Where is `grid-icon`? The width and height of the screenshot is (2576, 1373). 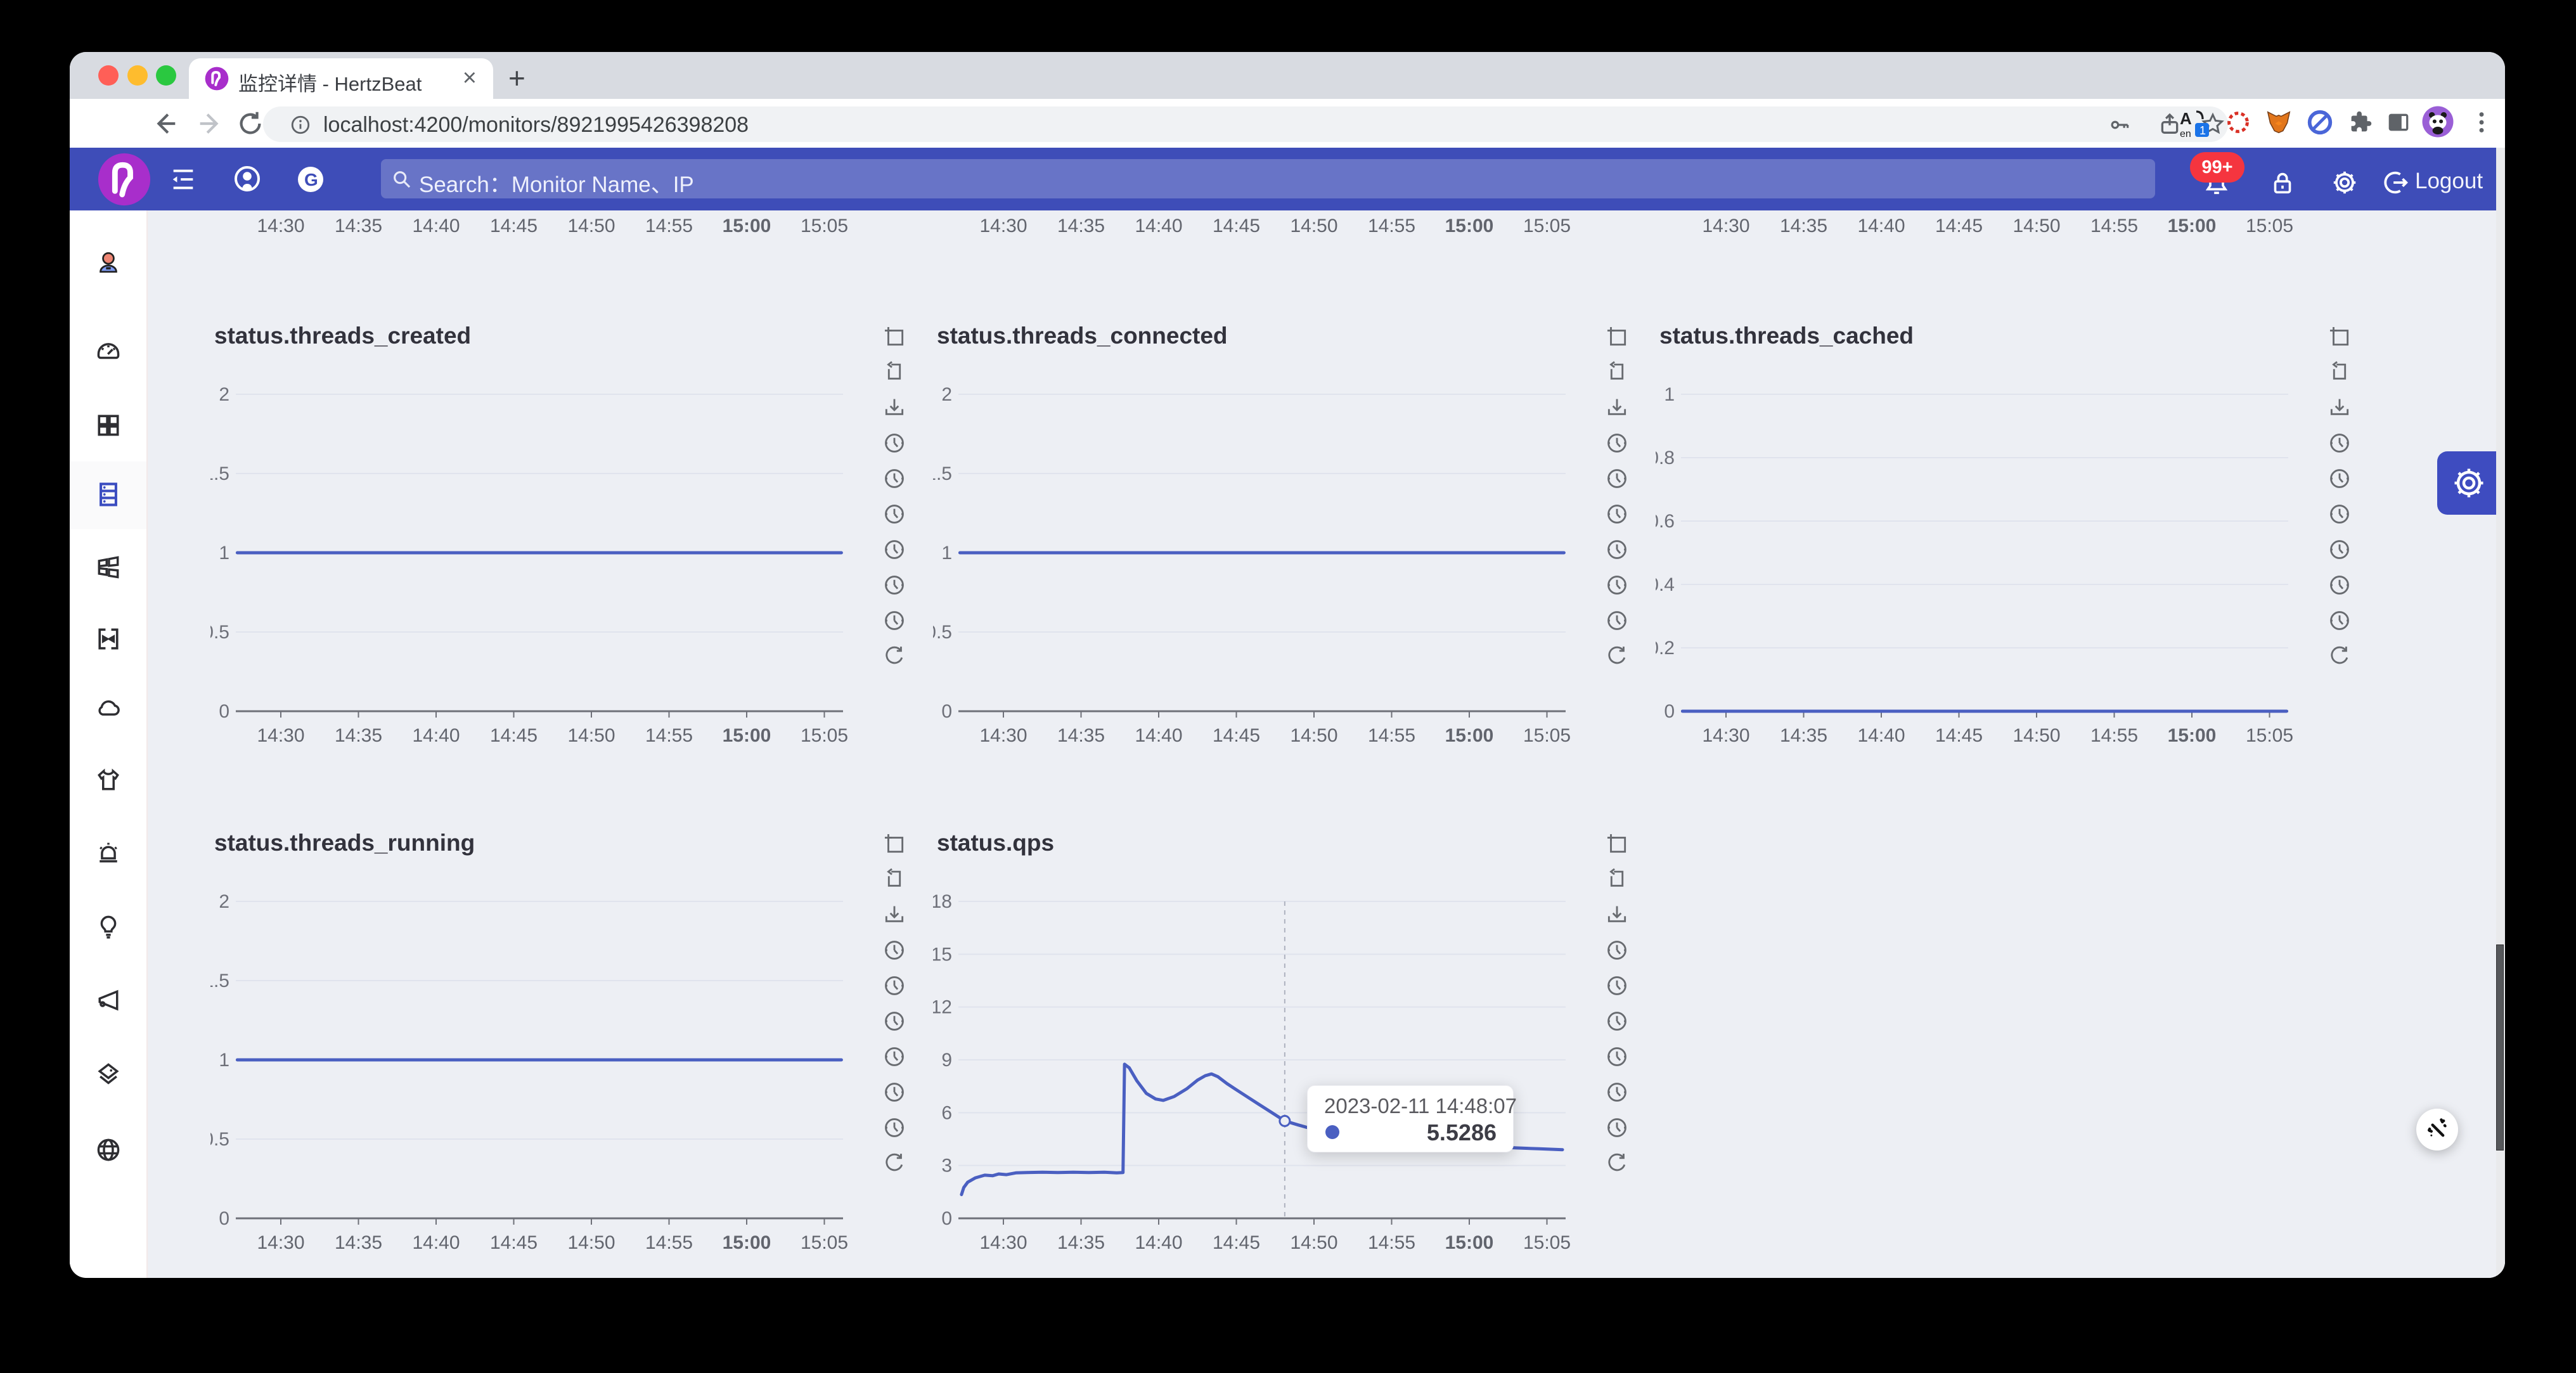 grid-icon is located at coordinates (108, 425).